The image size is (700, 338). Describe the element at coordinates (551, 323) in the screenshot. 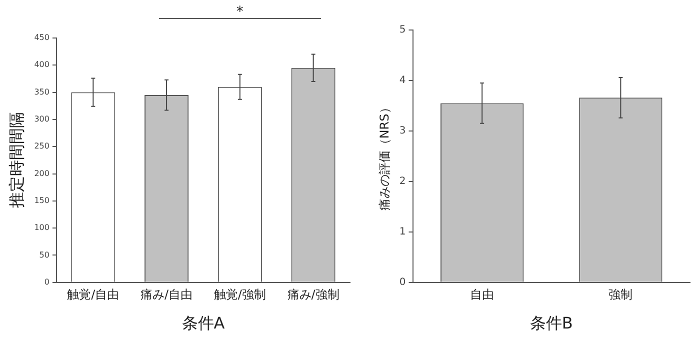

I see `x-axis-title: 条件B` at that location.